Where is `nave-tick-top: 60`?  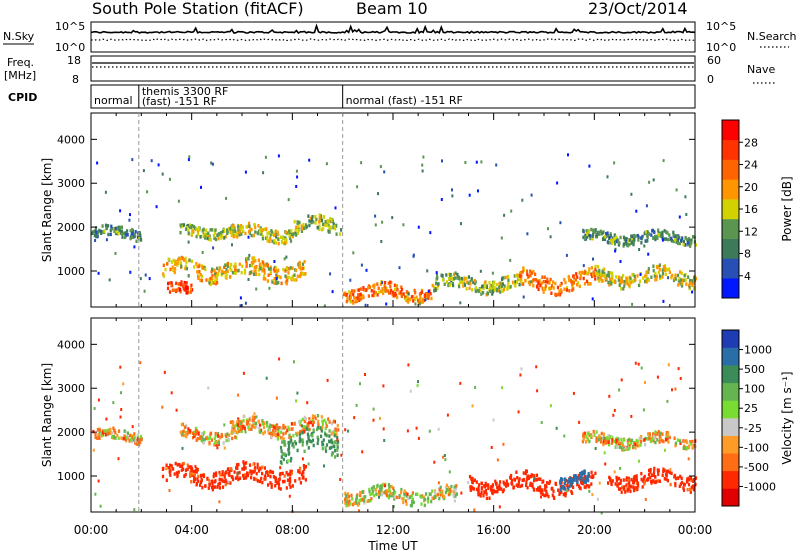
nave-tick-top: 60 is located at coordinates (714, 60).